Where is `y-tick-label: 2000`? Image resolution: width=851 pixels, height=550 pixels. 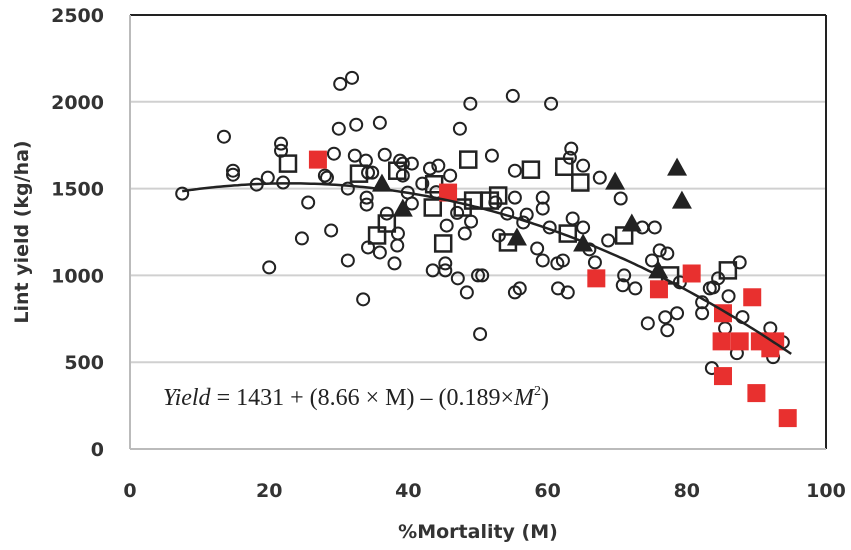 y-tick-label: 2000 is located at coordinates (77, 103).